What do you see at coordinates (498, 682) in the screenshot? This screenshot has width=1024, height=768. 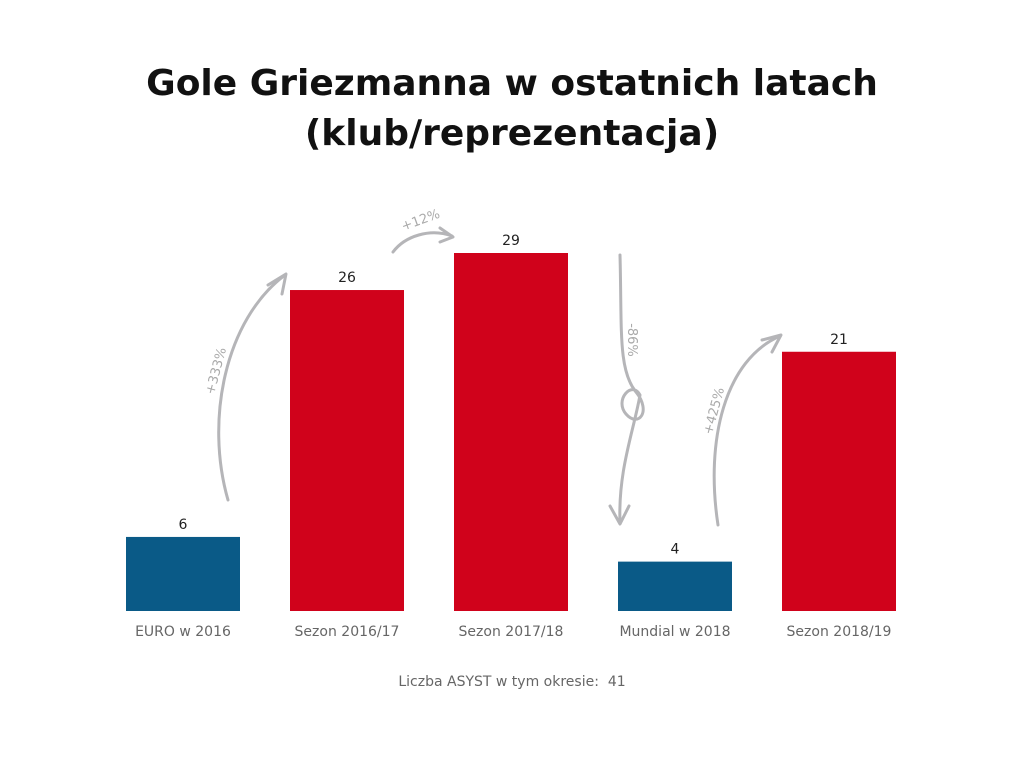 I see `footer-label: Liczba ASYST w tym okresie:` at bounding box center [498, 682].